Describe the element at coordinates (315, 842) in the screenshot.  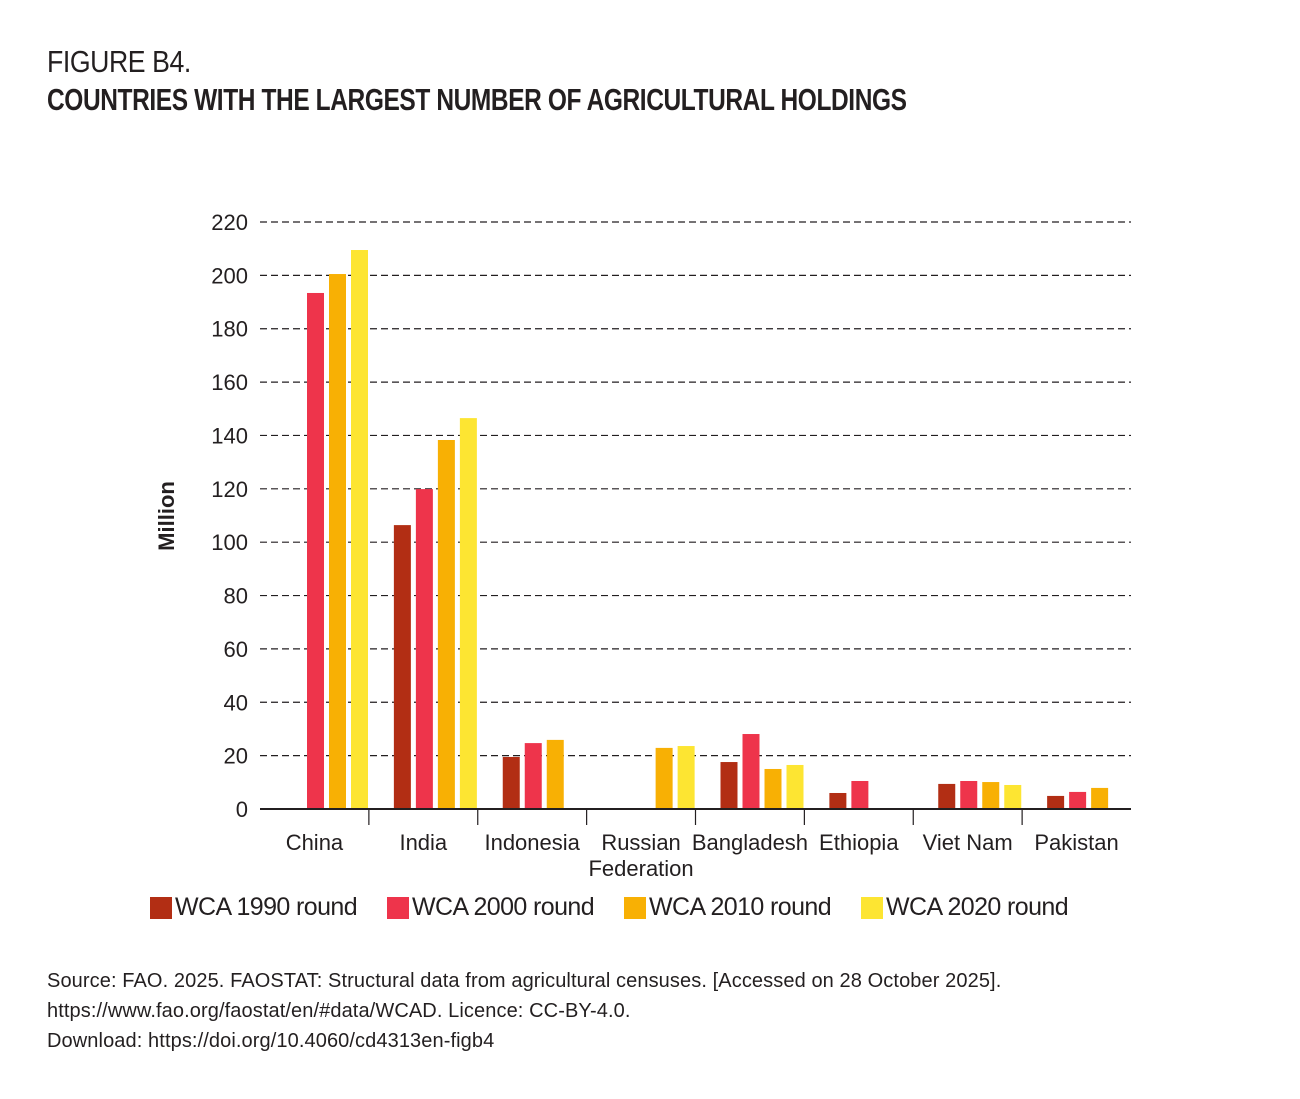
I see `category-label: China` at that location.